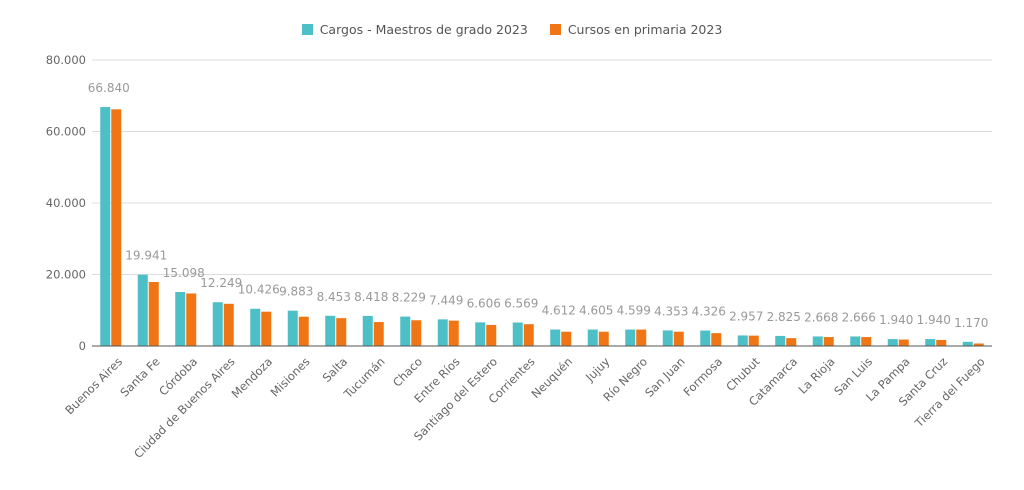 The image size is (1024, 490). Describe the element at coordinates (221, 283) in the screenshot. I see `data-label: 12.249` at that location.